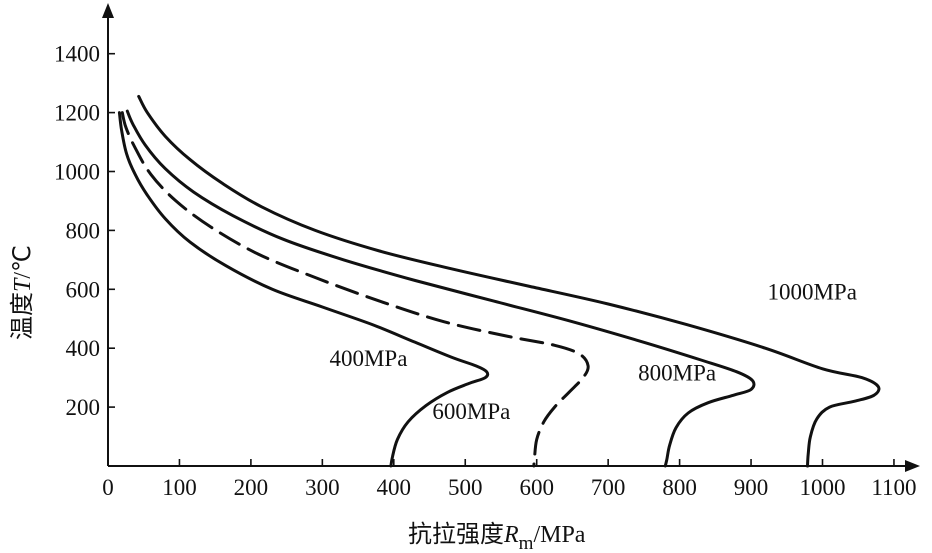  Describe the element at coordinates (394, 487) in the screenshot. I see `x-tick-label: 400` at that location.